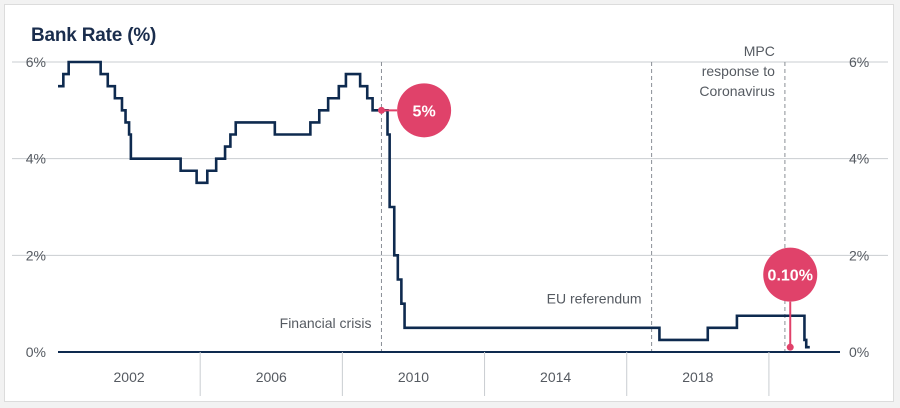 The height and width of the screenshot is (408, 900). I want to click on callout-label: 0.10%, so click(790, 276).